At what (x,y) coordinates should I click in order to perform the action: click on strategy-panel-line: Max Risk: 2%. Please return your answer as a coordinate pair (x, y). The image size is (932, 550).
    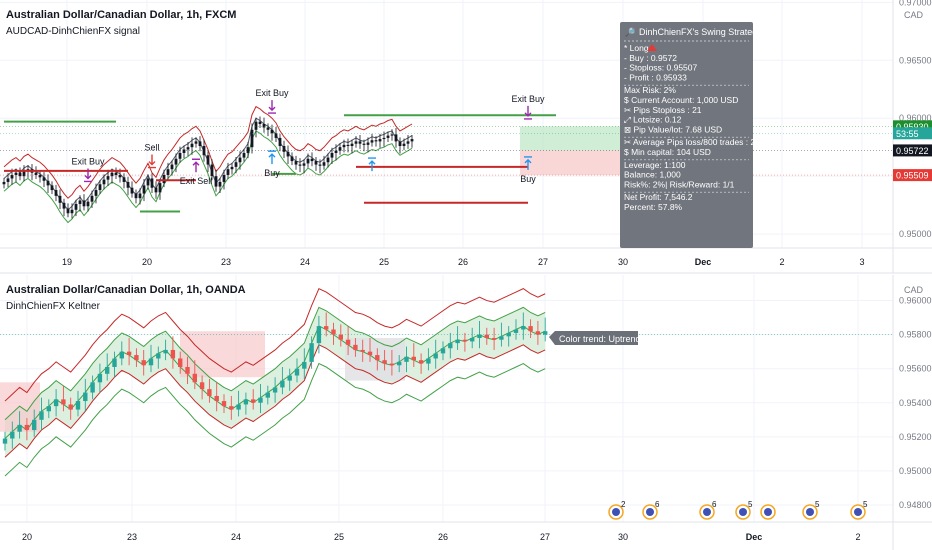
    Looking at the image, I should click on (650, 90).